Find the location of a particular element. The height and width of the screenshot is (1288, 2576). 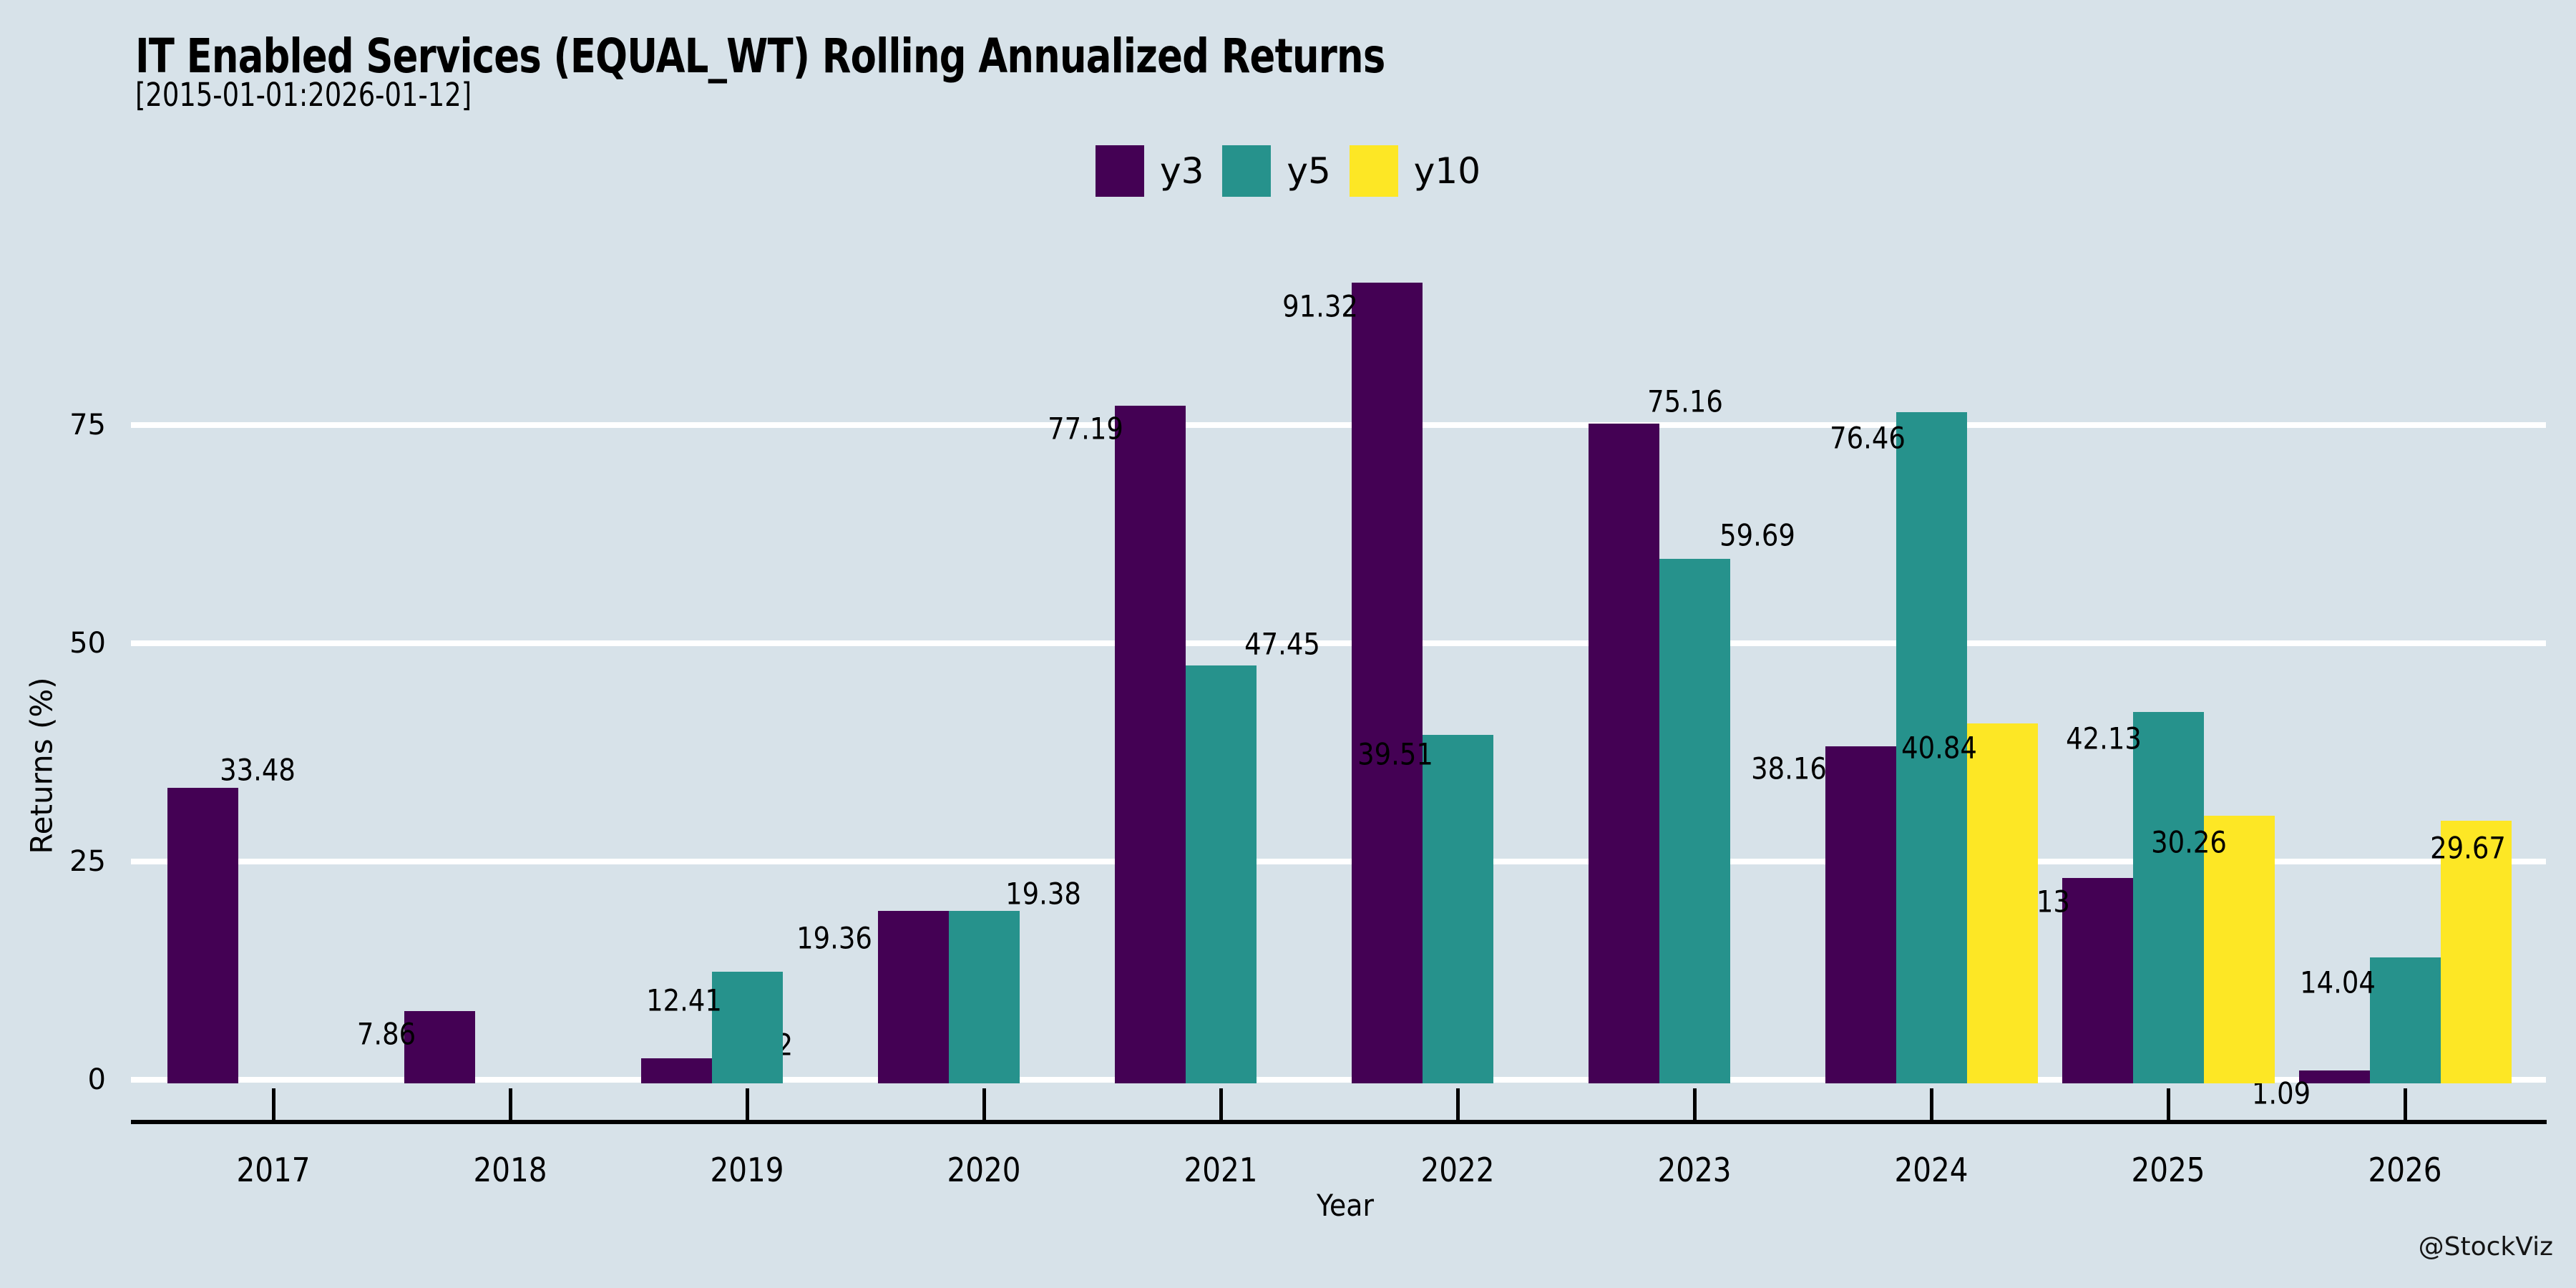

bar-2026-y3 is located at coordinates (2334, 1076).